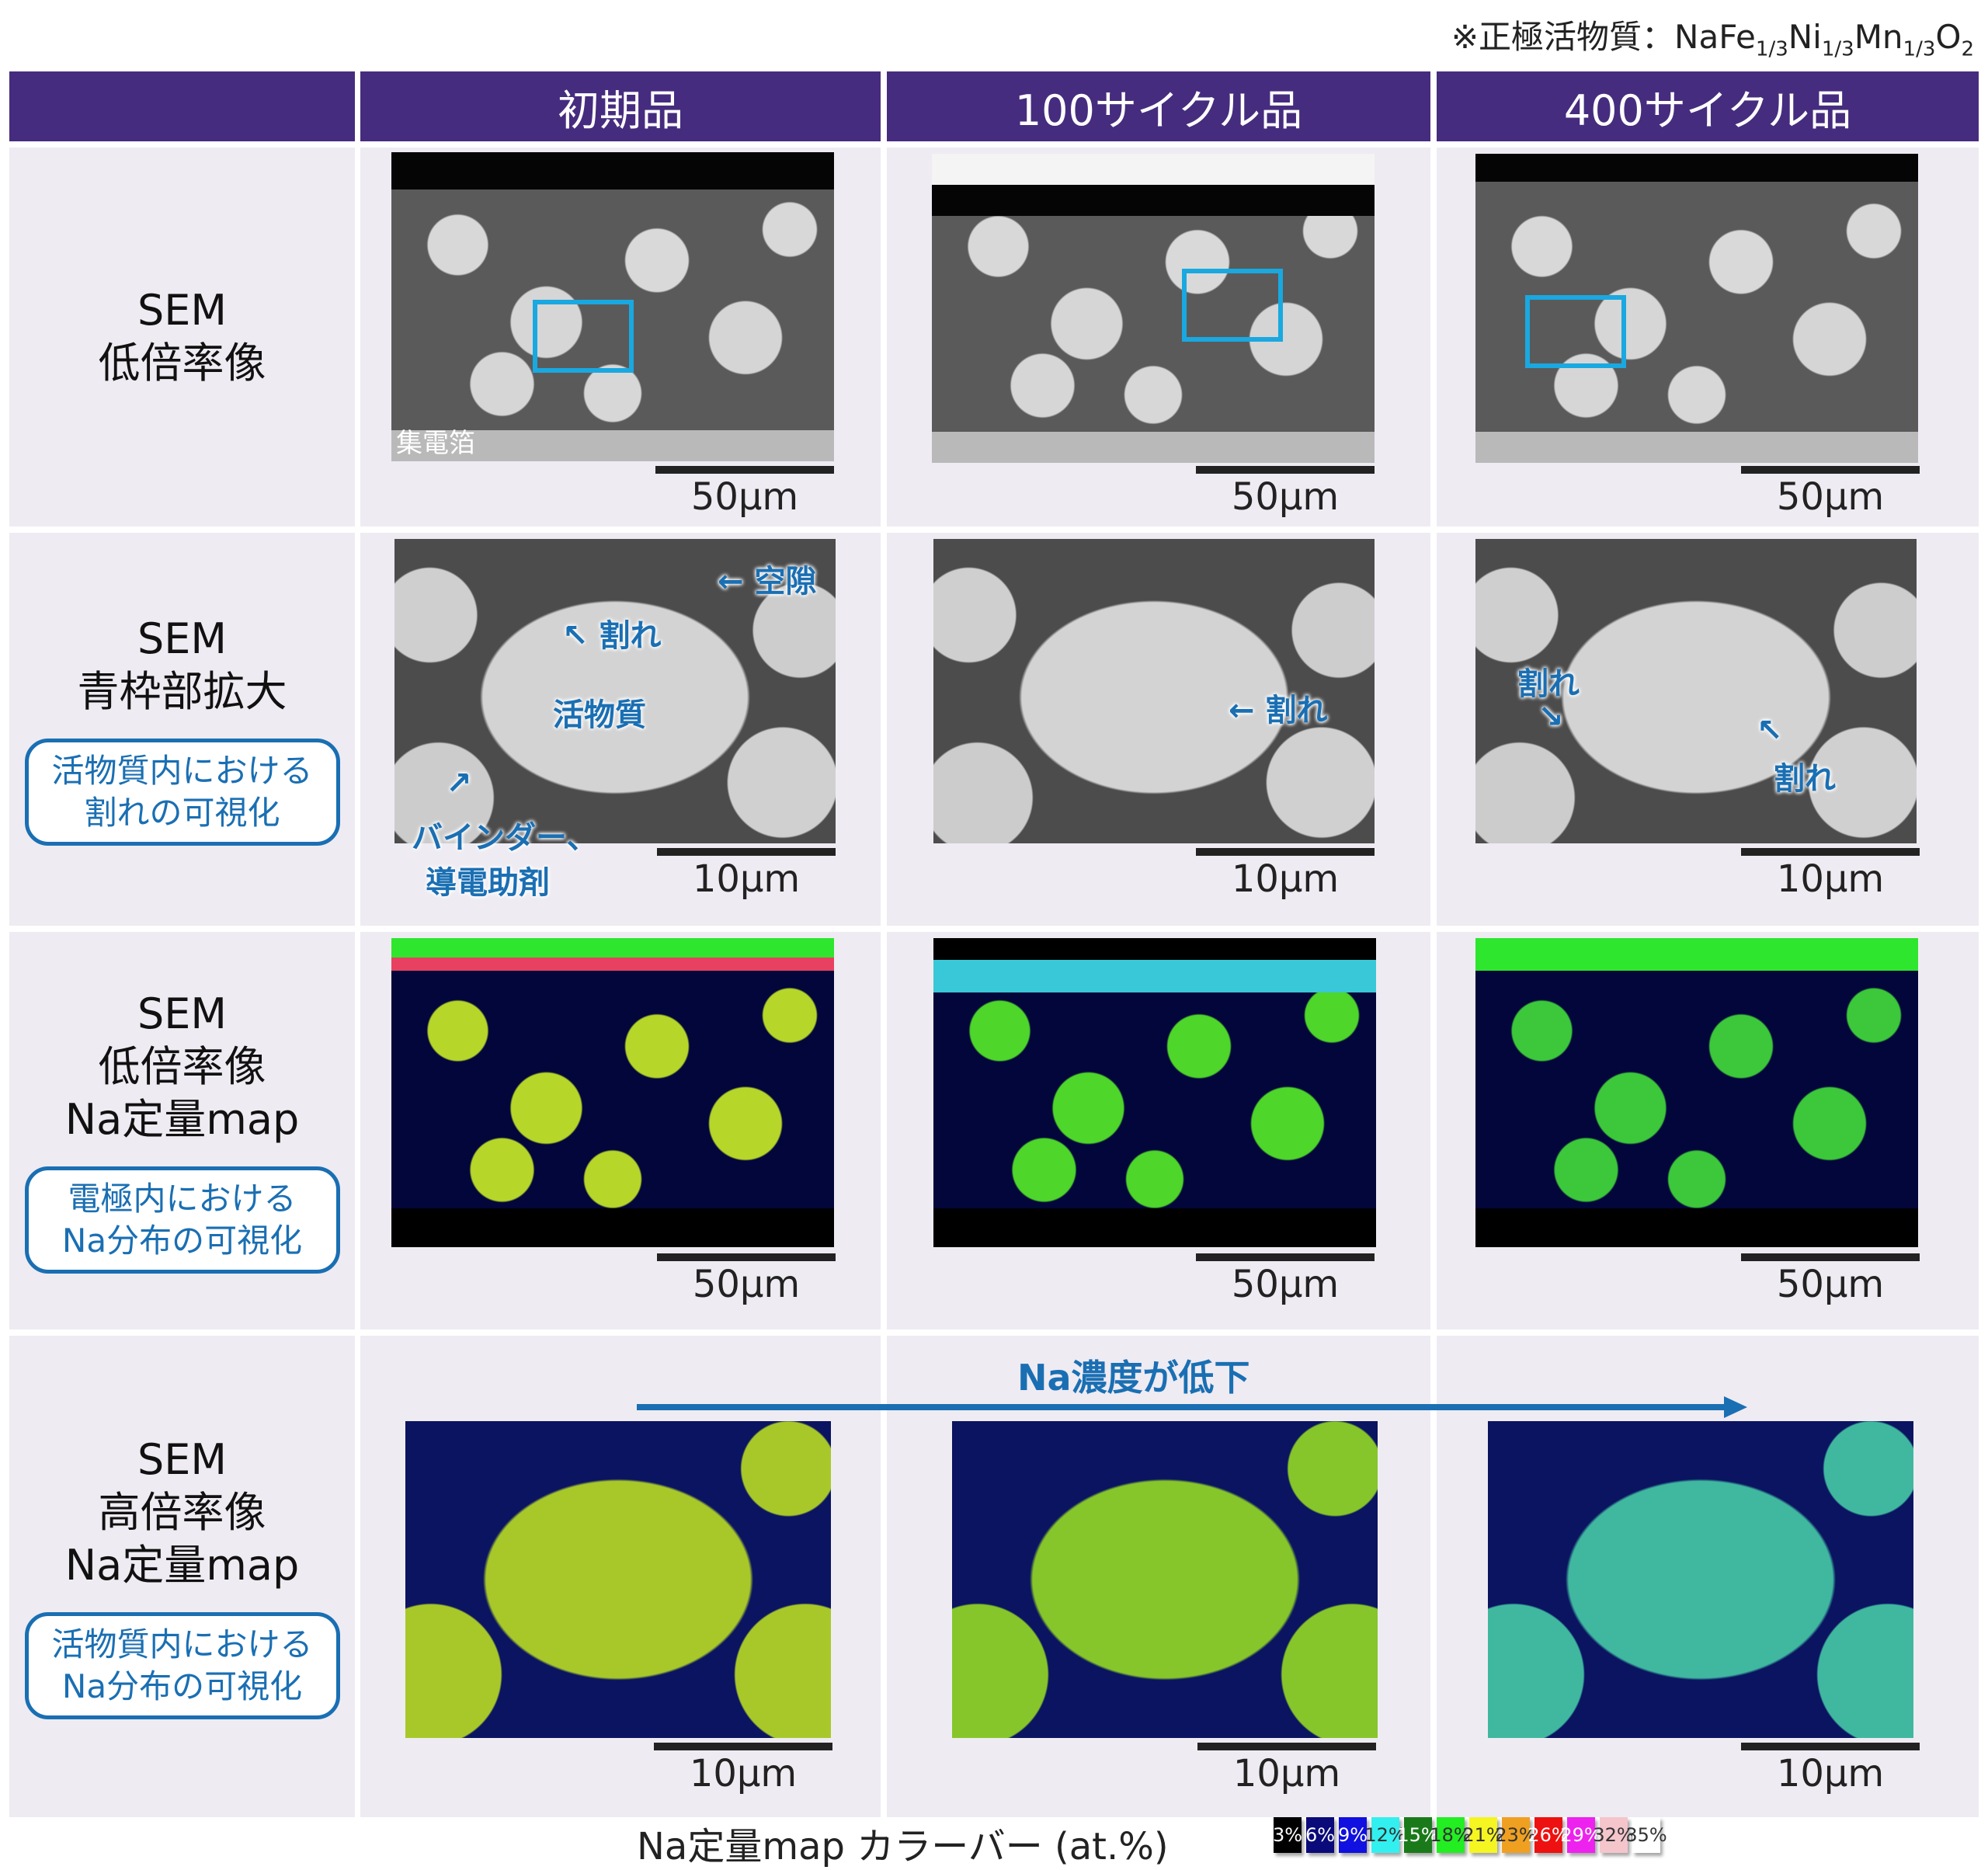  Describe the element at coordinates (1614, 1835) in the screenshot. I see `colorbar-swatch: 32%` at that location.